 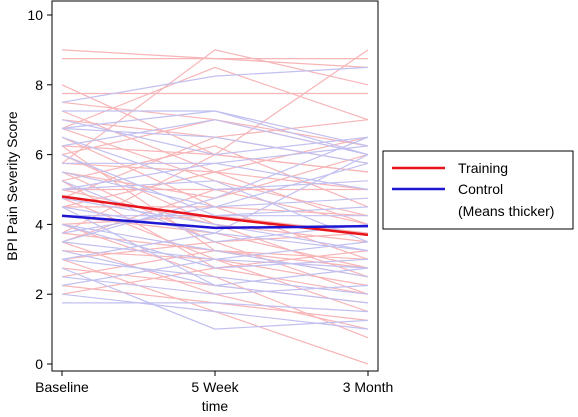 What do you see at coordinates (215, 406) in the screenshot?
I see `x-axis-title: time` at bounding box center [215, 406].